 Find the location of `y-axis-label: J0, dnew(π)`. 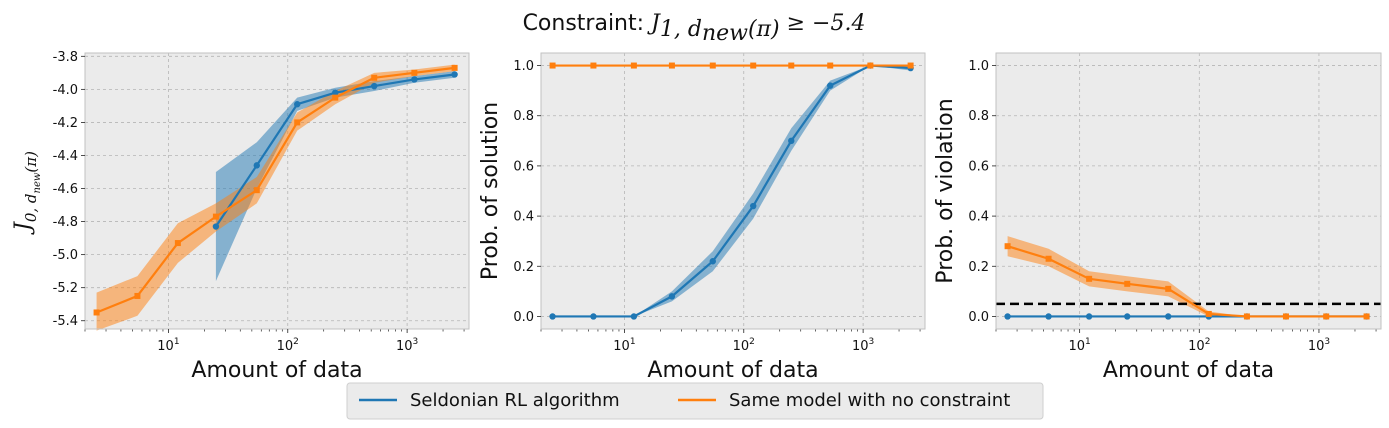

y-axis-label: J0, dnew(π) is located at coordinates (27, 193).